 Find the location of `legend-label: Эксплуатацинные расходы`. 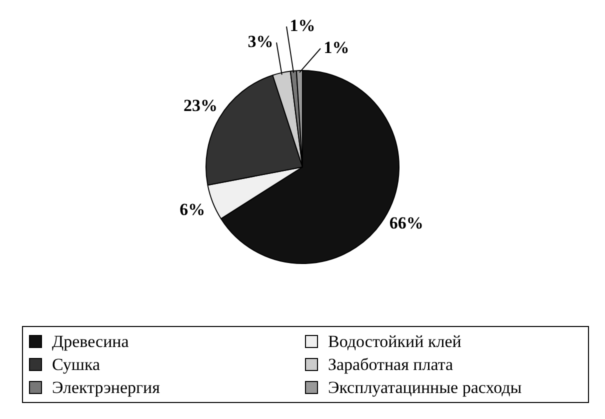

legend-label: Эксплуатацинные расходы is located at coordinates (425, 388).